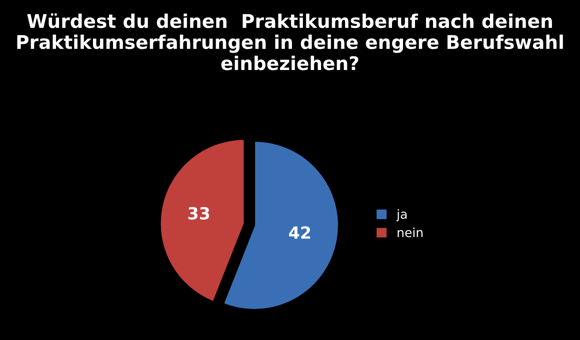  Describe the element at coordinates (299, 232) in the screenshot. I see `data-label: 42` at that location.